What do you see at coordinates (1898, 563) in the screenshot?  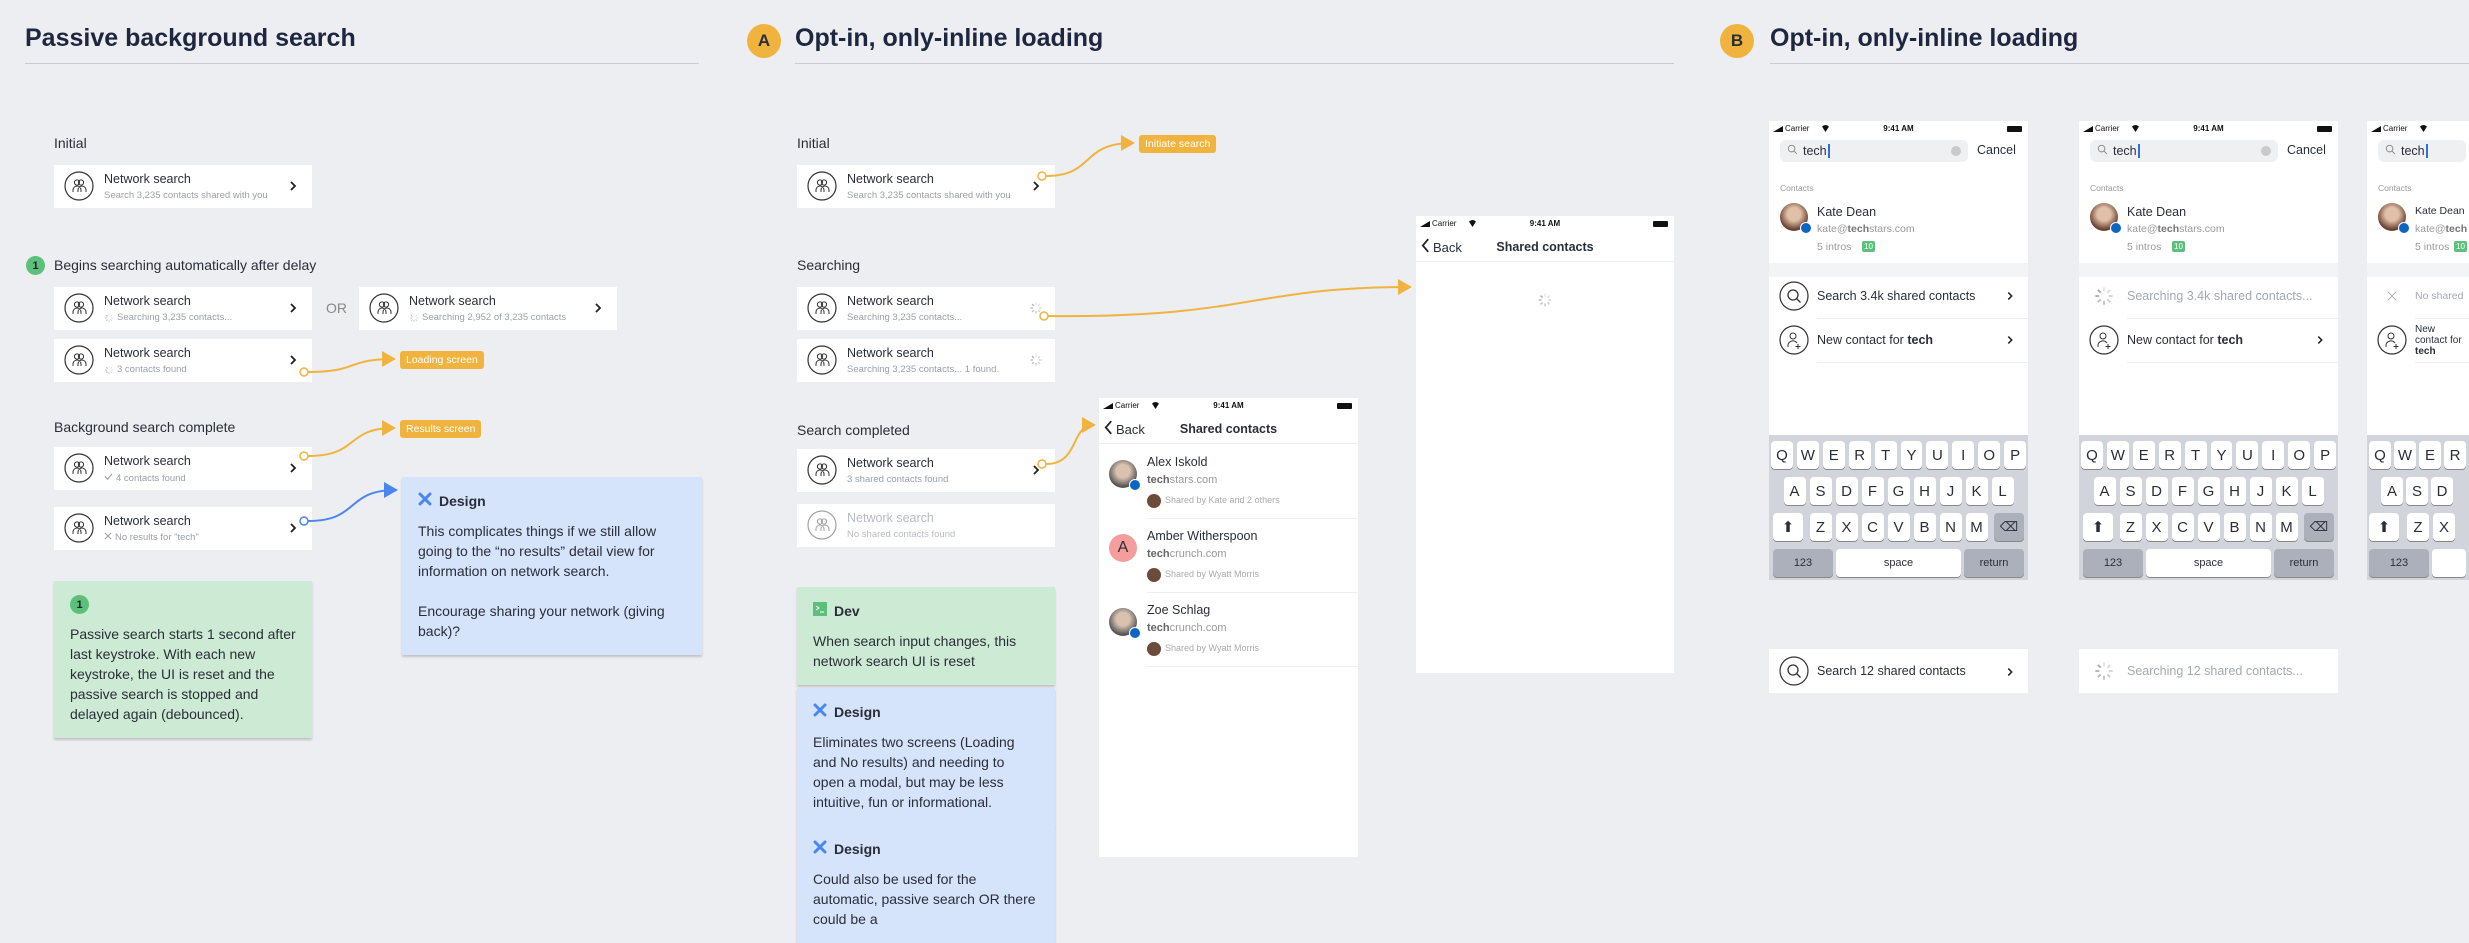 I see `space-key: space` at bounding box center [1898, 563].